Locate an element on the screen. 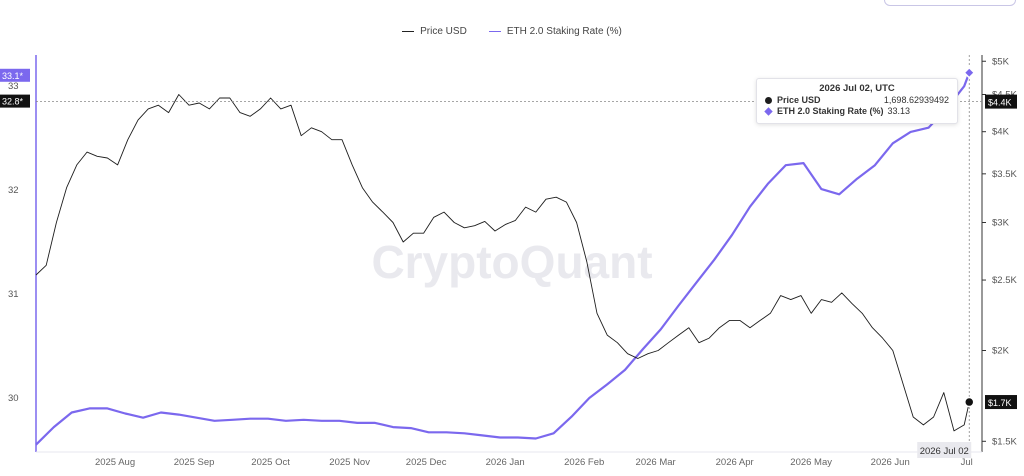  tooltip-price-value: 1,698.62939492 is located at coordinates (916, 100).